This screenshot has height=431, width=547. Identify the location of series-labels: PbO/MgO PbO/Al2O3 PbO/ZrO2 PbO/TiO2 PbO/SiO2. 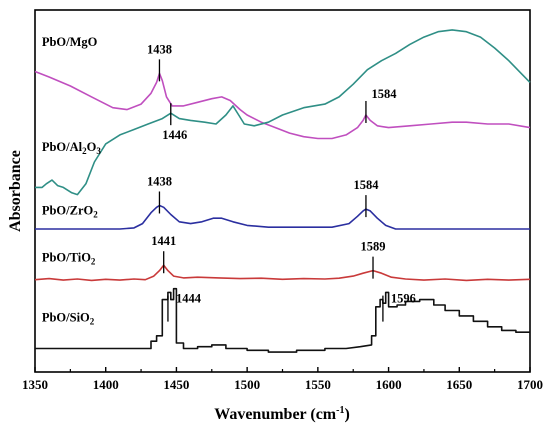
(72, 180).